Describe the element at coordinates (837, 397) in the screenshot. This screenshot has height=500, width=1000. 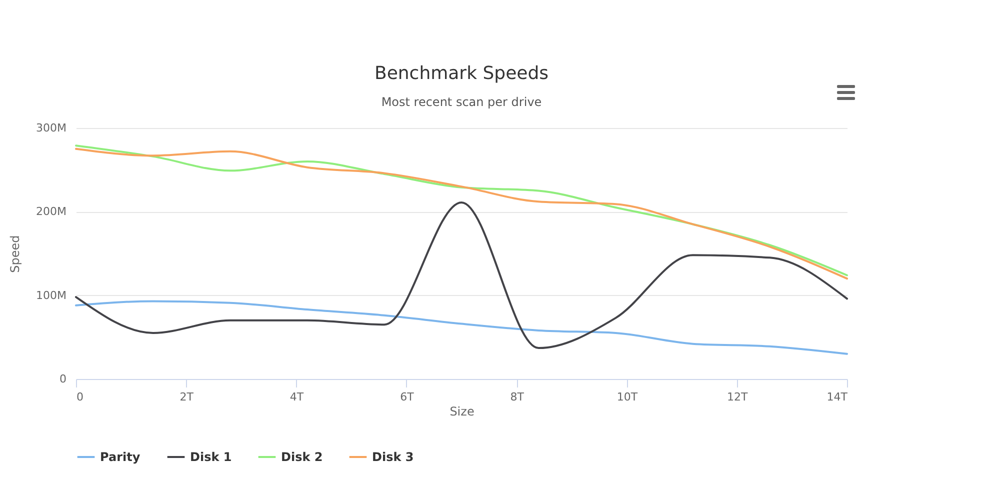
I see `x-tick-label: 14T` at that location.